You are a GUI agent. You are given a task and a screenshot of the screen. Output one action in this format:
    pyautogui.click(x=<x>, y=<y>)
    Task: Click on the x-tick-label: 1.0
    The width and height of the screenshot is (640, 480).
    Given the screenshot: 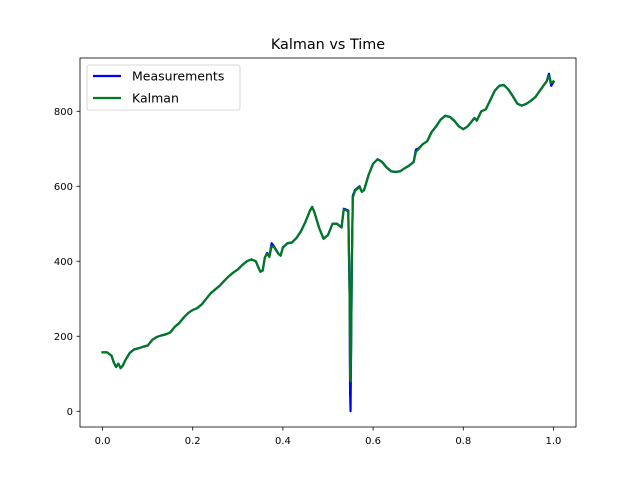 What is the action you would take?
    pyautogui.click(x=554, y=441)
    